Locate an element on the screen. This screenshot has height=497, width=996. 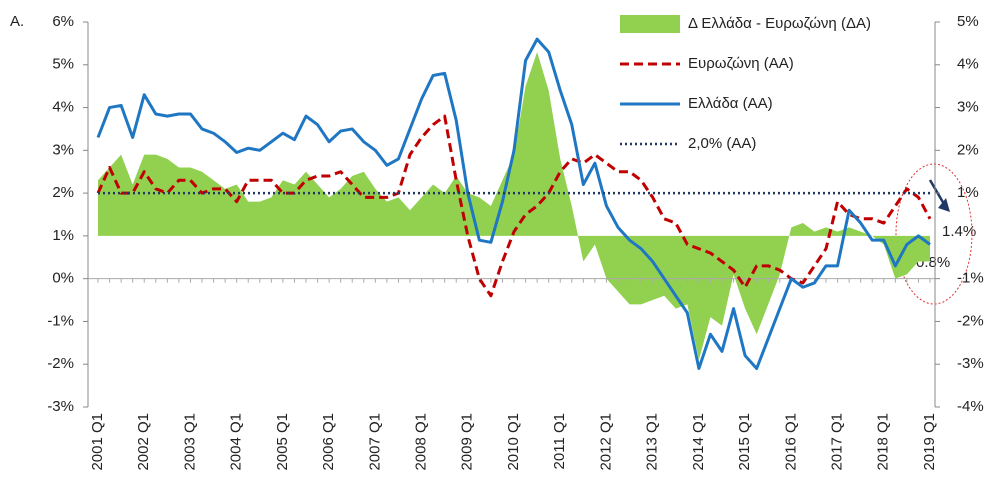
x-tick-label: 2016 Q1 is located at coordinates (790, 442).